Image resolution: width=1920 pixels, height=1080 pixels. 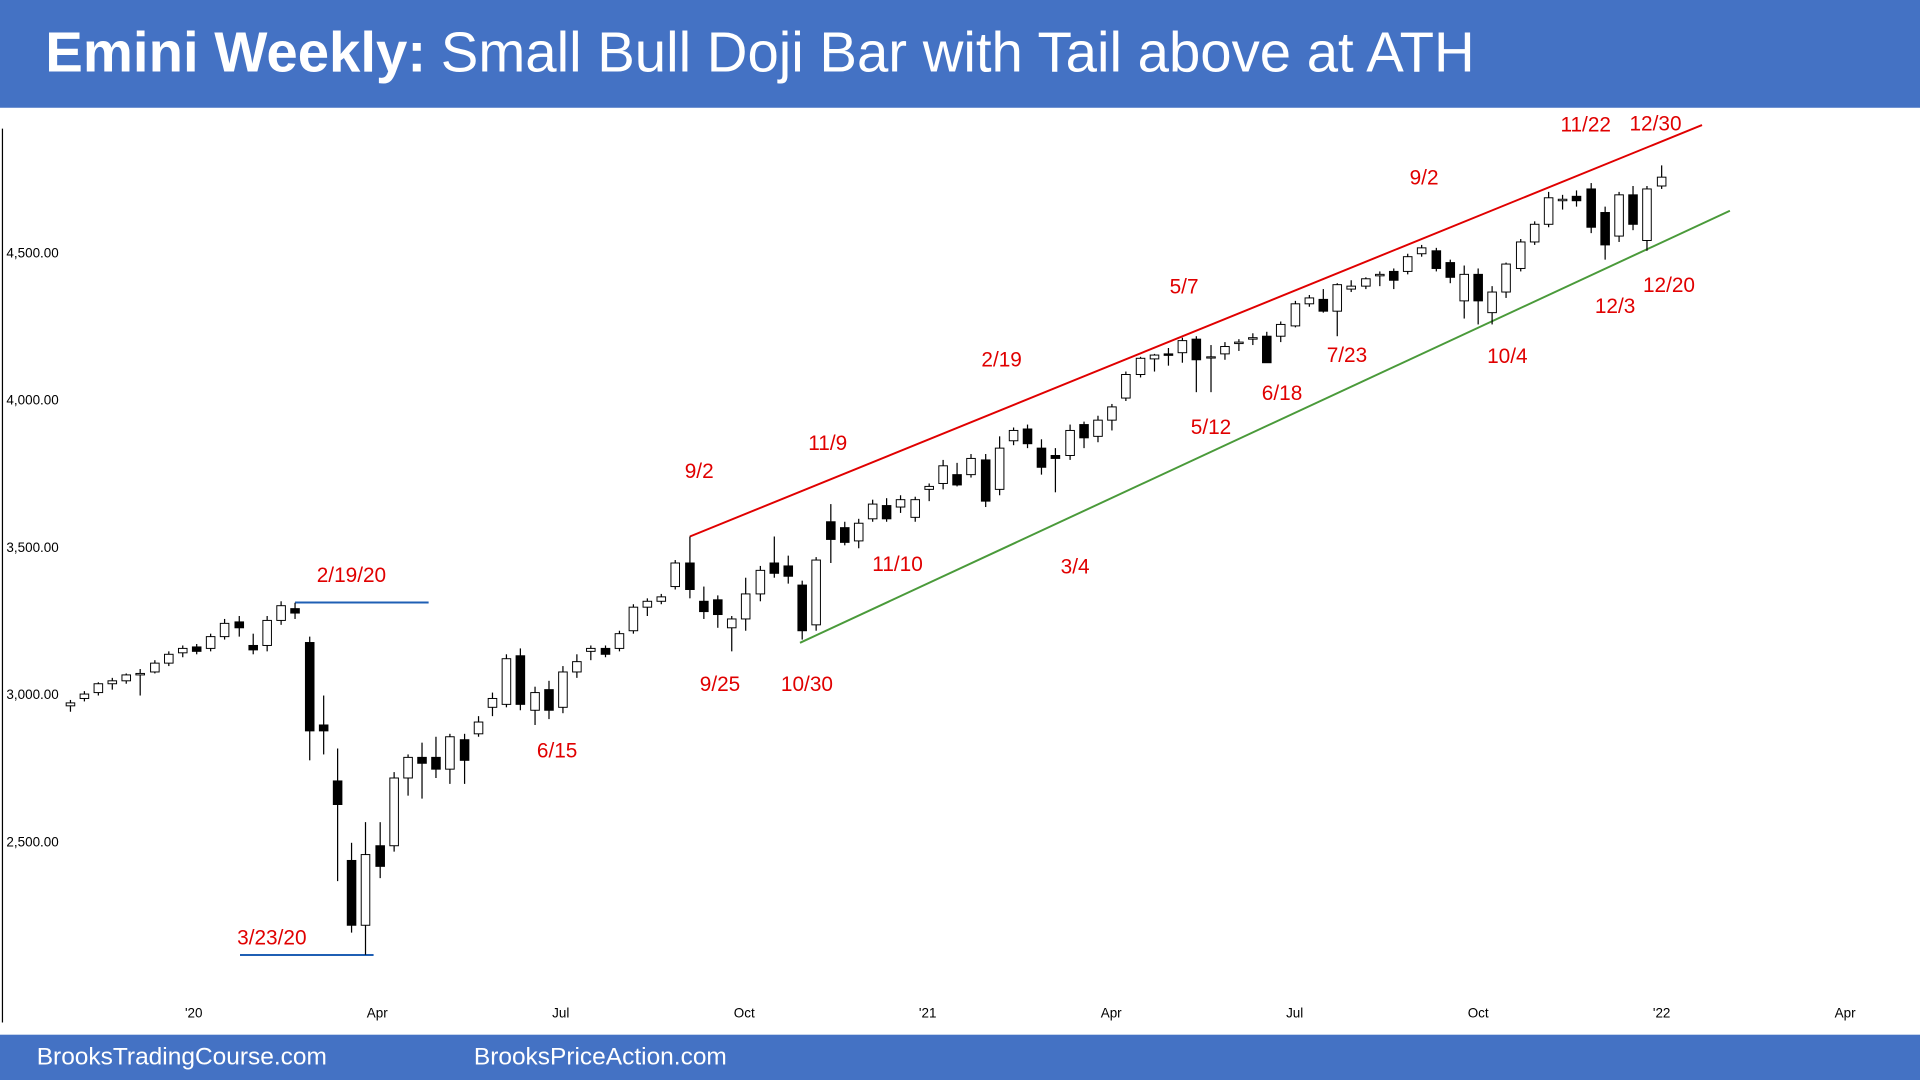 What do you see at coordinates (1001, 360) in the screenshot?
I see `annotation: 2/19` at bounding box center [1001, 360].